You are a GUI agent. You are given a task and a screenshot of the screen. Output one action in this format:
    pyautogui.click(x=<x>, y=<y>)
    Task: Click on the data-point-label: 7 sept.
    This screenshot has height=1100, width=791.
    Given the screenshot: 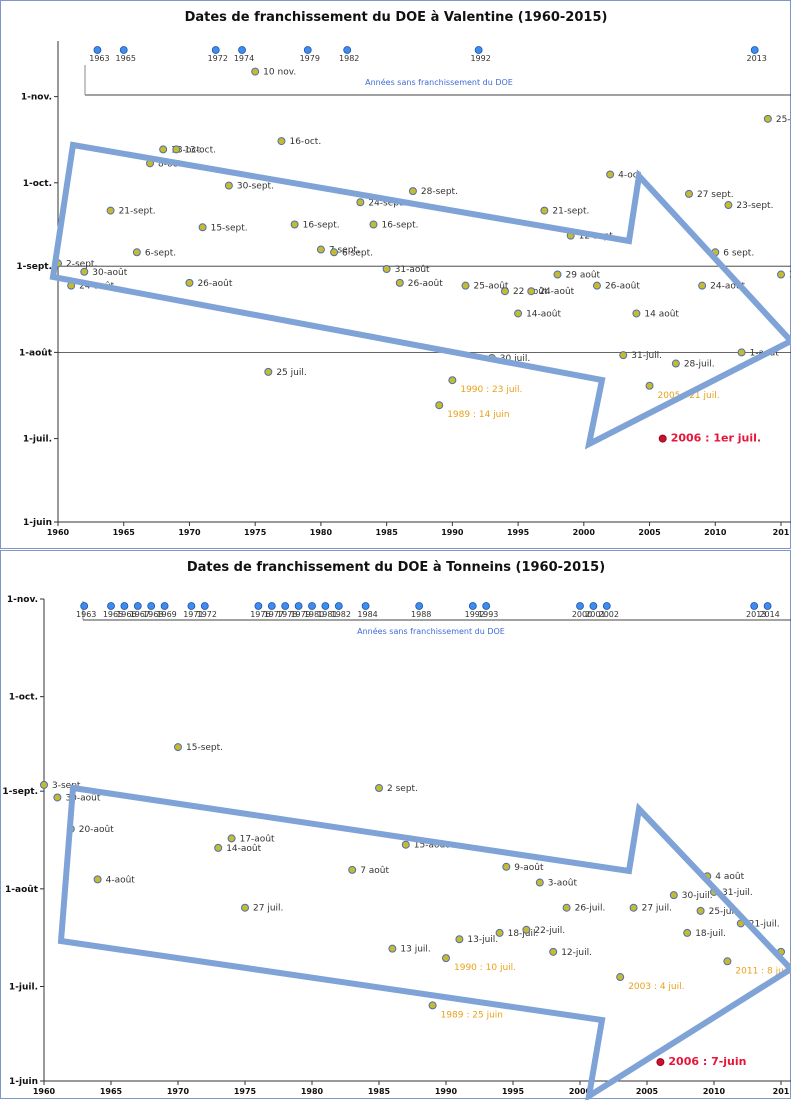 What is the action you would take?
    pyautogui.click(x=344, y=251)
    